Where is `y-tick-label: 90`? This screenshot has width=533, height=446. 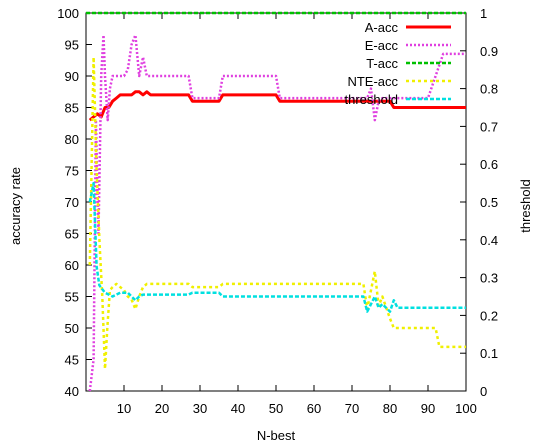 y-tick-label: 90 is located at coordinates (72, 76).